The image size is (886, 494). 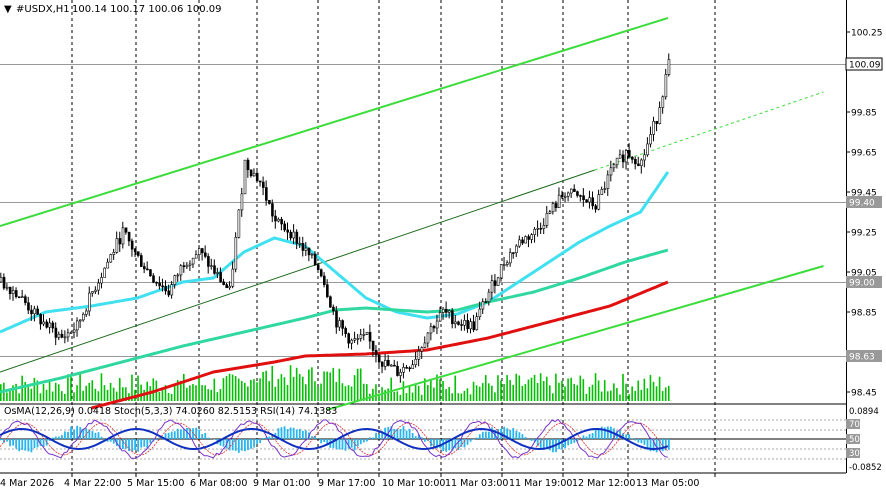 What do you see at coordinates (334, 438) in the screenshot?
I see `stoch-main-line` at bounding box center [334, 438].